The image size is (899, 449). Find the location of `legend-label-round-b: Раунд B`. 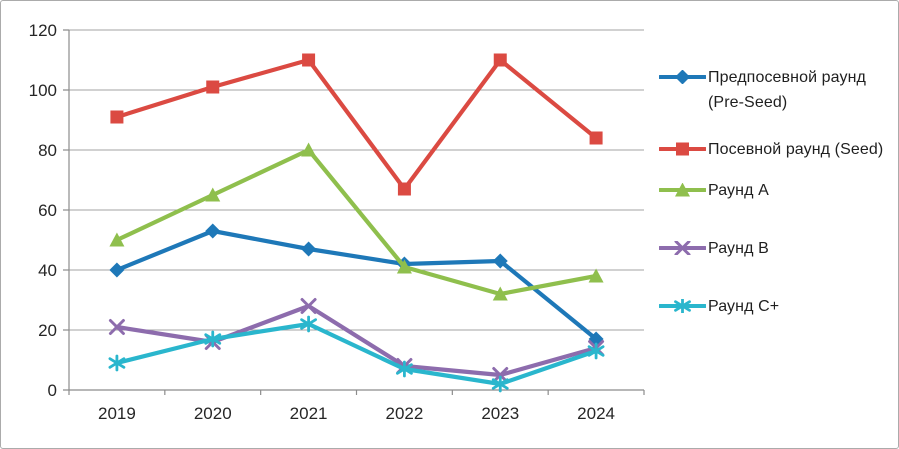

legend-label-round-b: Раунд B is located at coordinates (738, 248).